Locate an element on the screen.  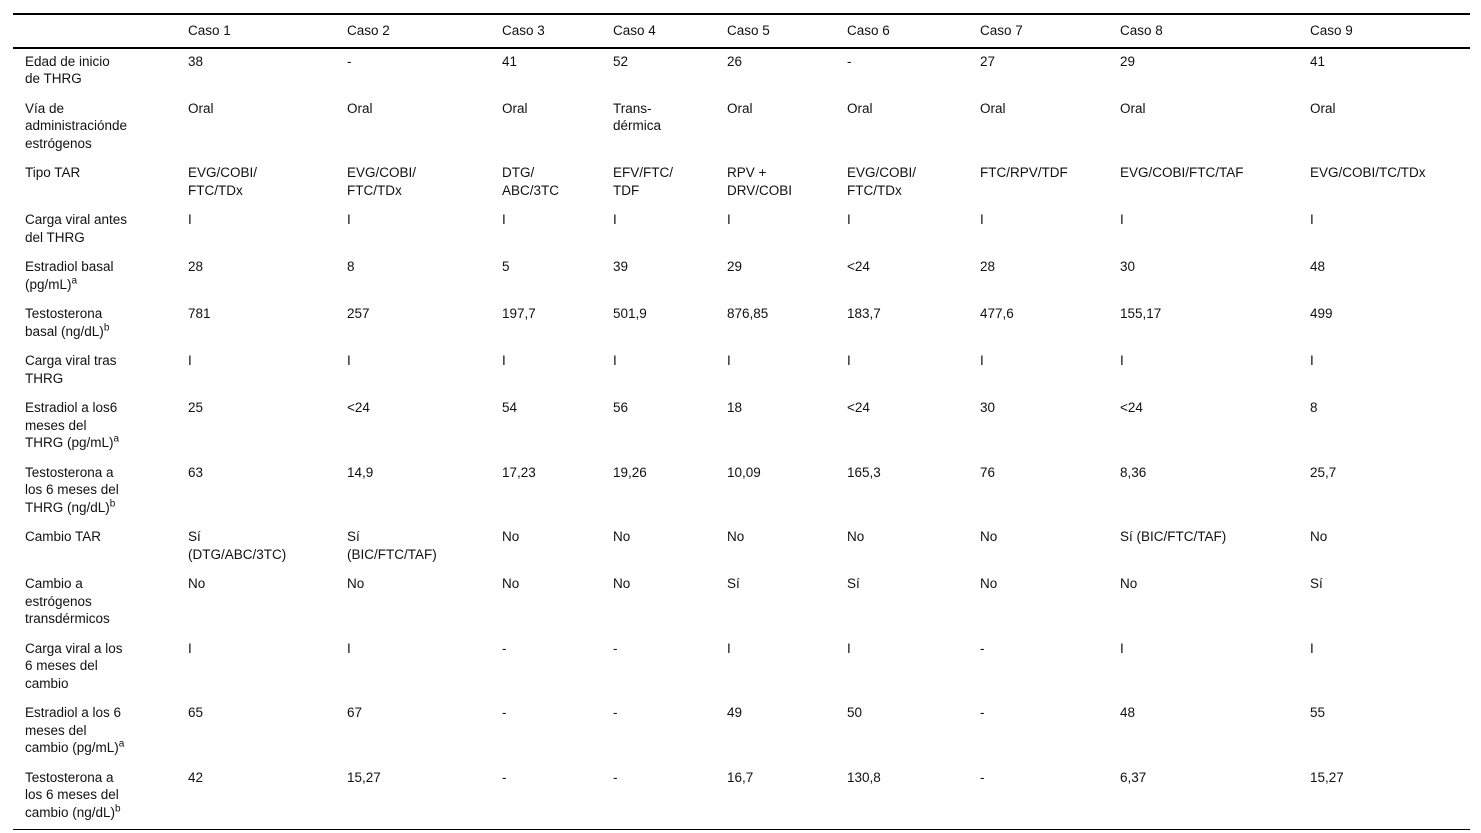
table-cell: 477,6 is located at coordinates (997, 313).